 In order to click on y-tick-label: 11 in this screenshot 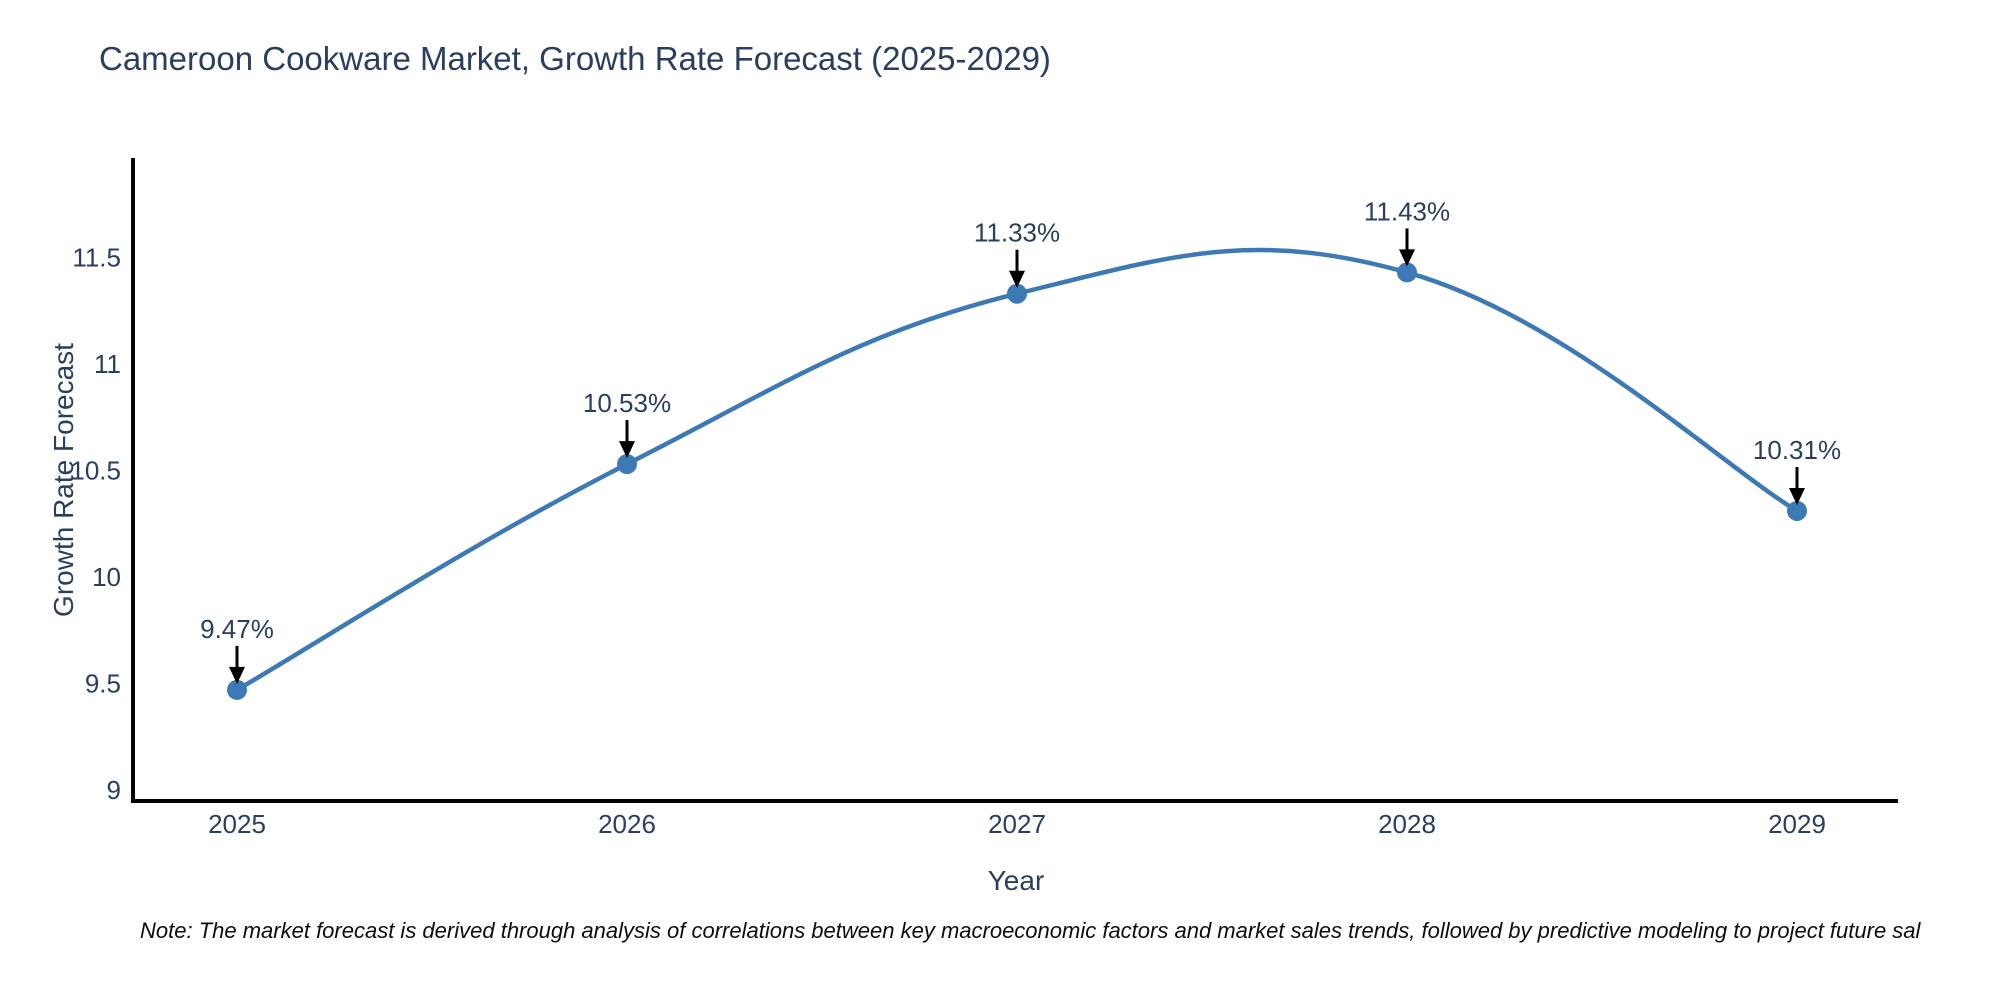, I will do `click(107, 364)`.